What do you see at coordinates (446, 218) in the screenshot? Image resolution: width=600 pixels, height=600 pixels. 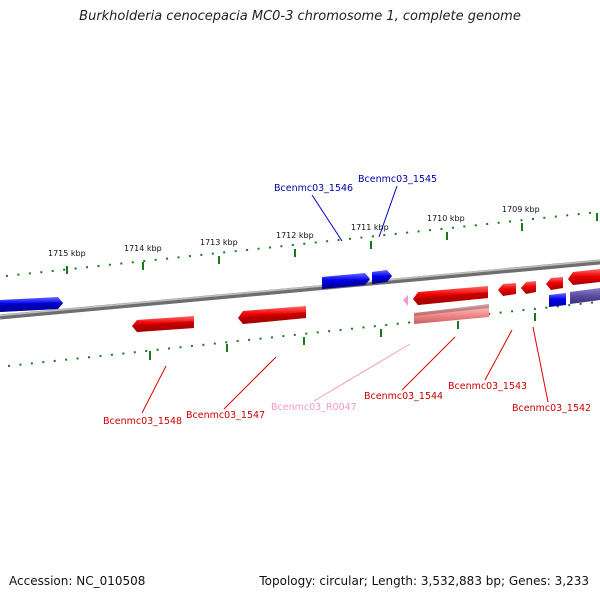 I see `tick-label-1710: 1710 kbp` at bounding box center [446, 218].